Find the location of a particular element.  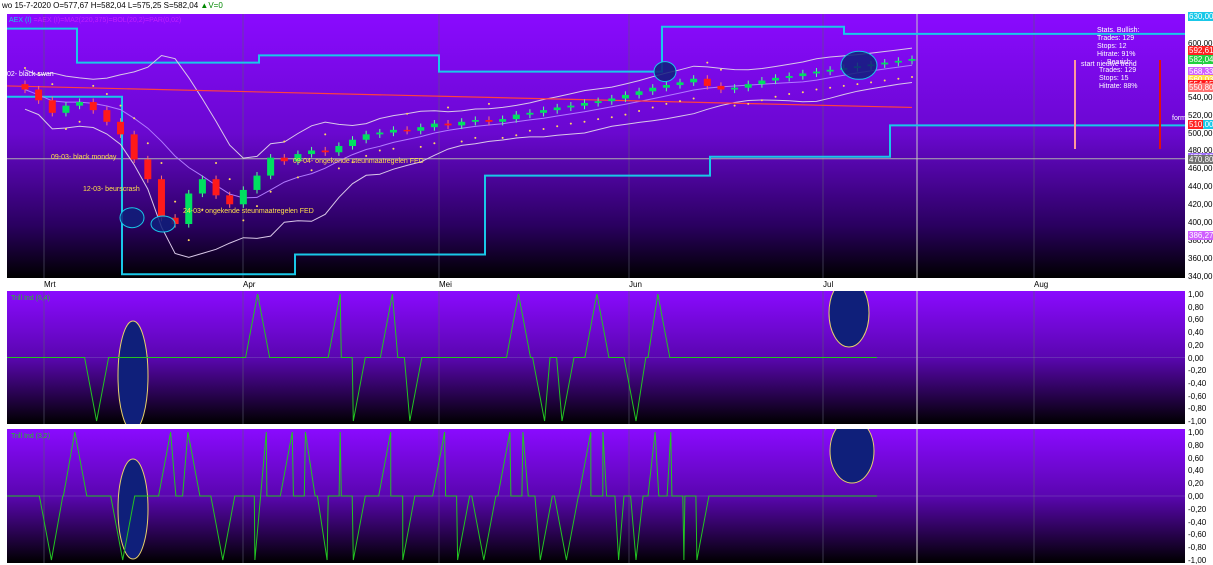

price-tick-label: 380,00 is located at coordinates (1200, 241).